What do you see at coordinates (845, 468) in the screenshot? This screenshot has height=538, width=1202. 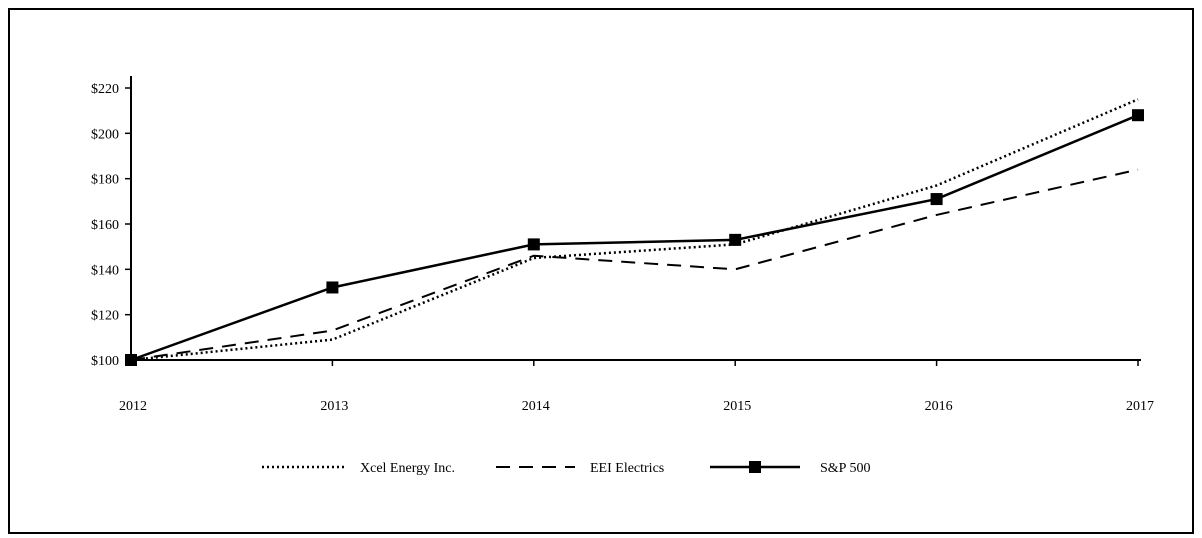 I see `legend-label-3: S&P 500` at bounding box center [845, 468].